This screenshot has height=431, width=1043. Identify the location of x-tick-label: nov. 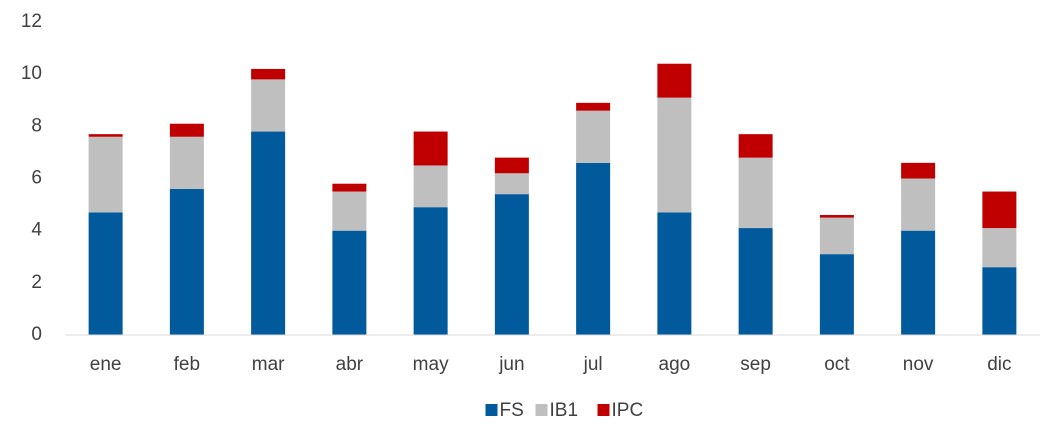
(918, 364).